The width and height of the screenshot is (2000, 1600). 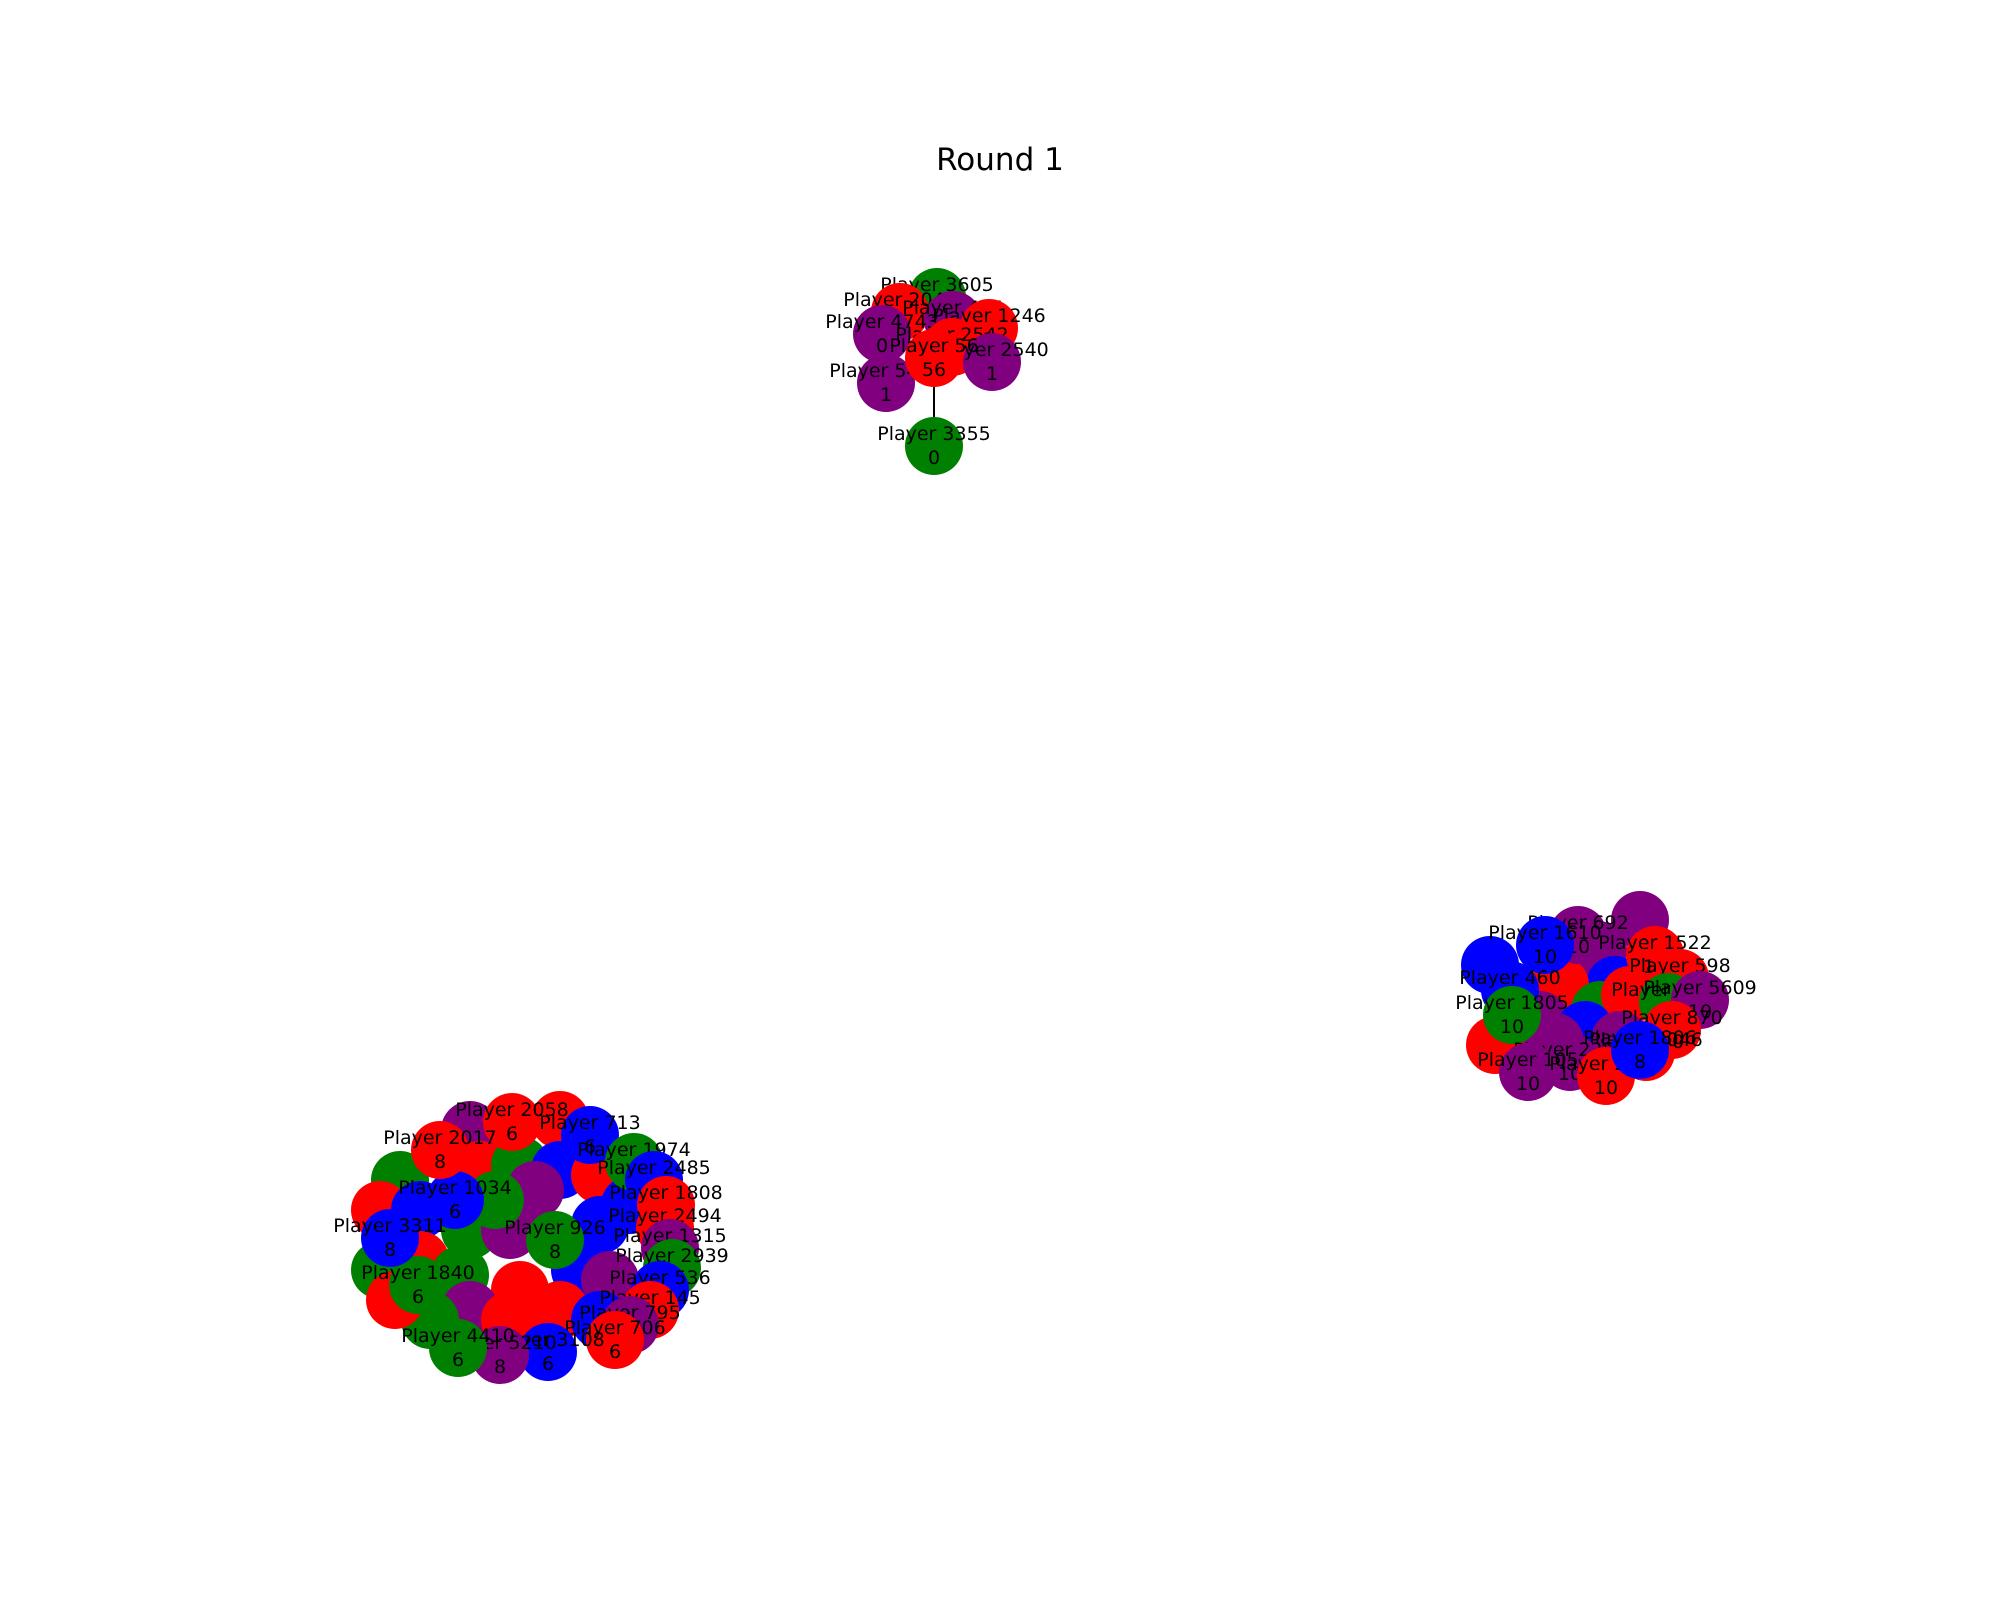 What do you see at coordinates (440, 1138) in the screenshot?
I see `node-player-label: Player 2017` at bounding box center [440, 1138].